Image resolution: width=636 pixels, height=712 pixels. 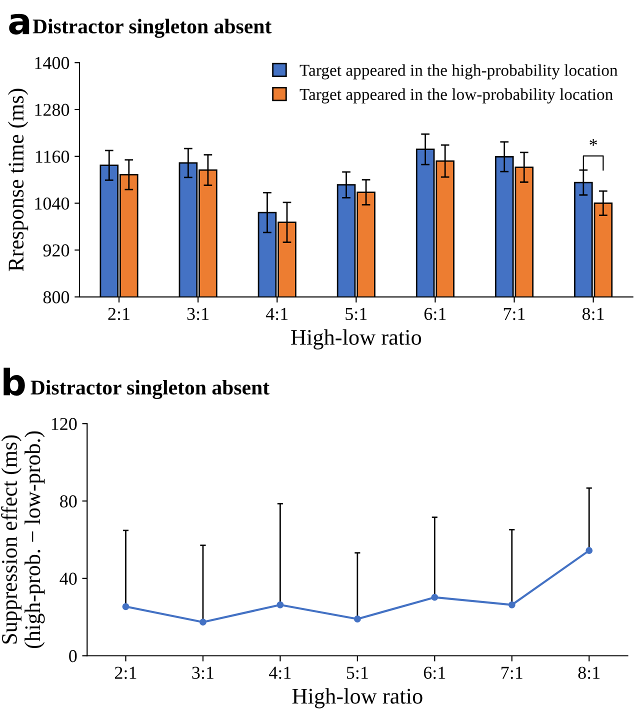 What do you see at coordinates (56, 297) in the screenshot?
I see `y-tick-label: 800` at bounding box center [56, 297].